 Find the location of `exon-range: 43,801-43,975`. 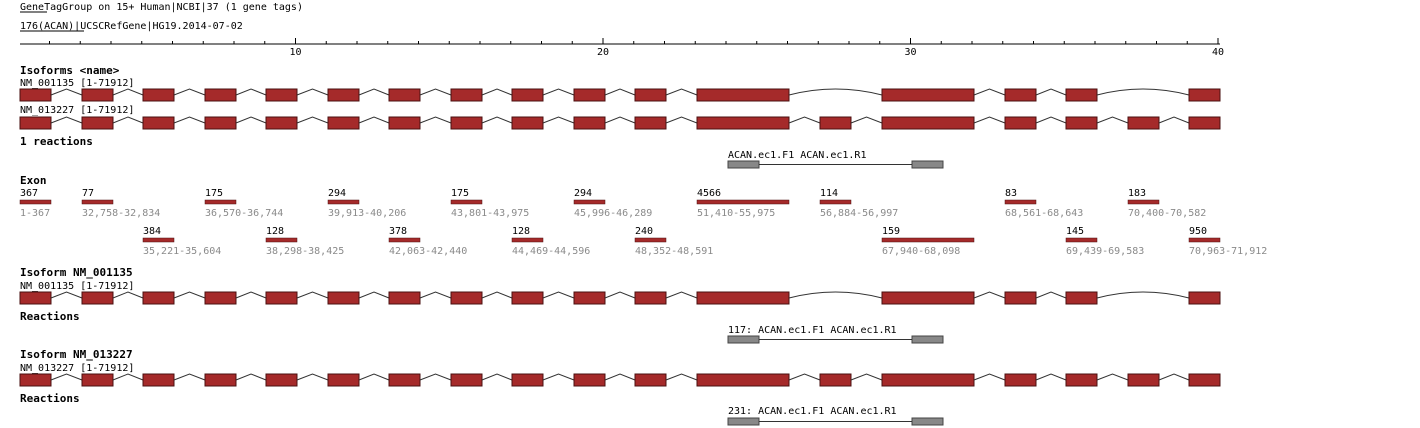

exon-range: 43,801-43,975 is located at coordinates (490, 213).